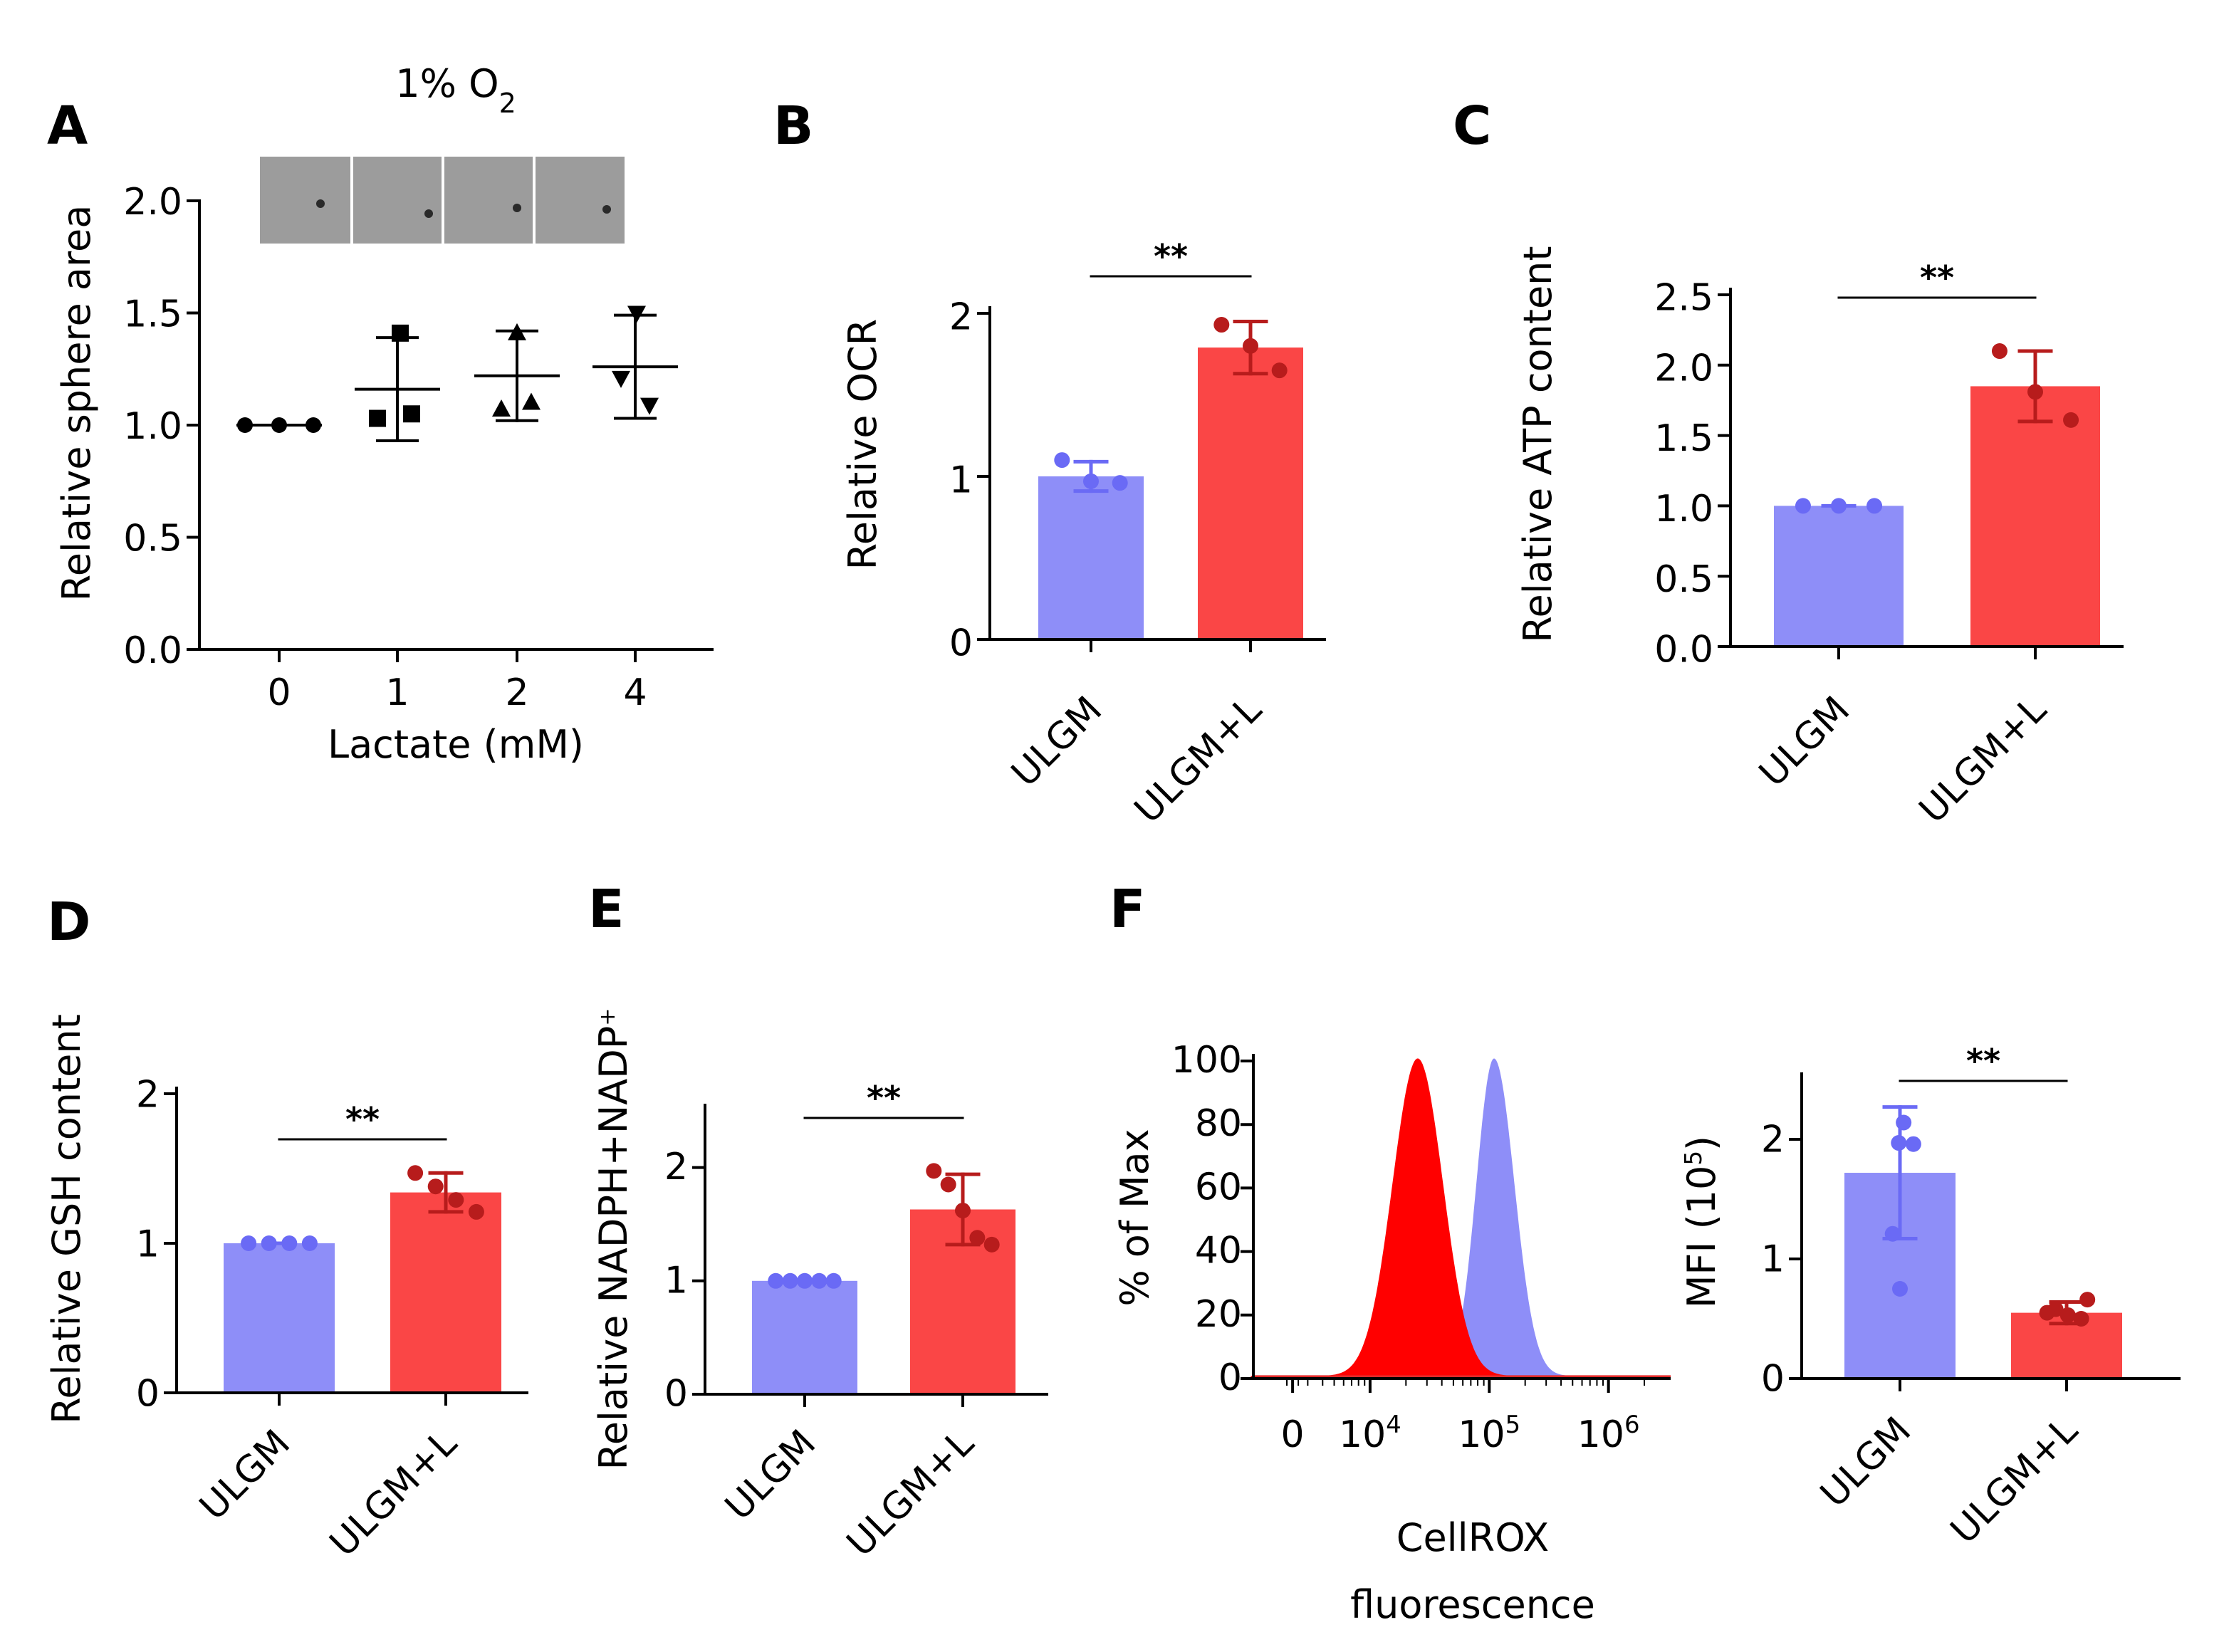 This screenshot has width=2219, height=1652. What do you see at coordinates (804, 1337) in the screenshot?
I see `bar-ulgm` at bounding box center [804, 1337].